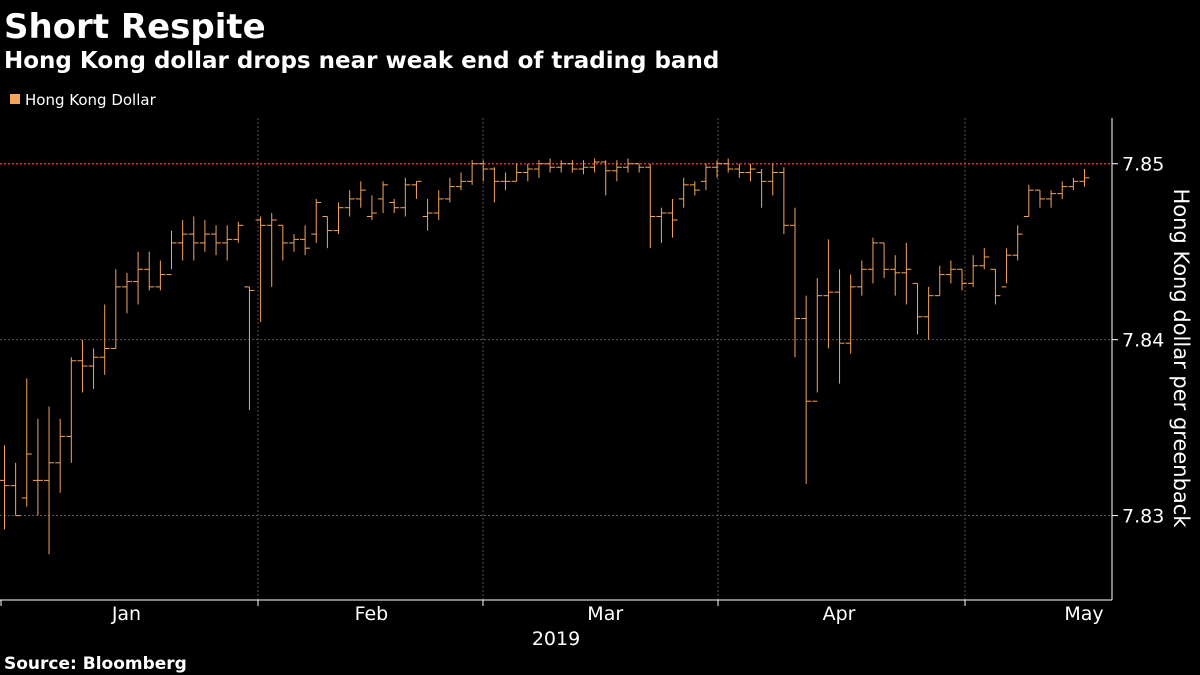  What do you see at coordinates (1083, 614) in the screenshot?
I see `x-tick-label: May` at bounding box center [1083, 614].